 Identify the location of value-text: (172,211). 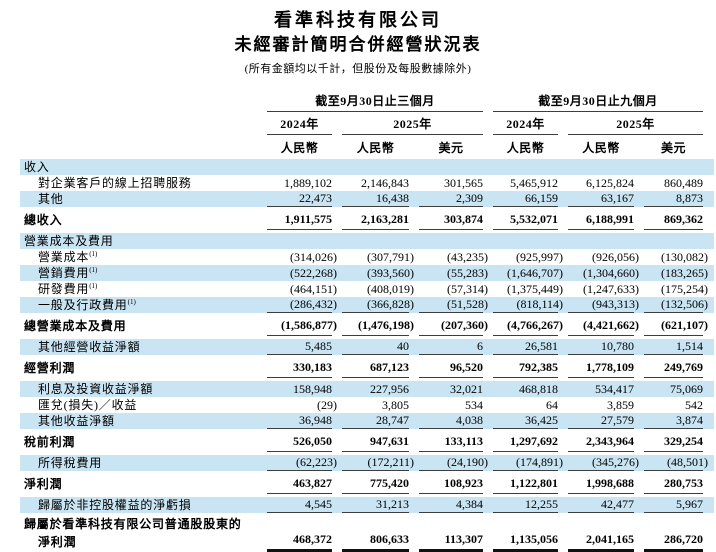
(390, 462).